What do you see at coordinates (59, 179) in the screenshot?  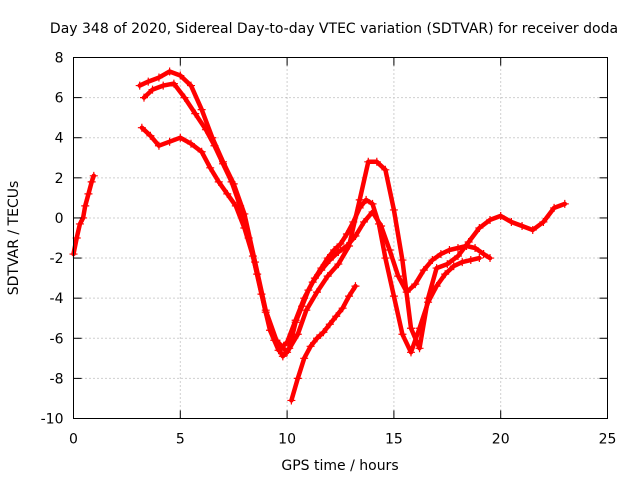 I see `y-tick-label: 2` at bounding box center [59, 179].